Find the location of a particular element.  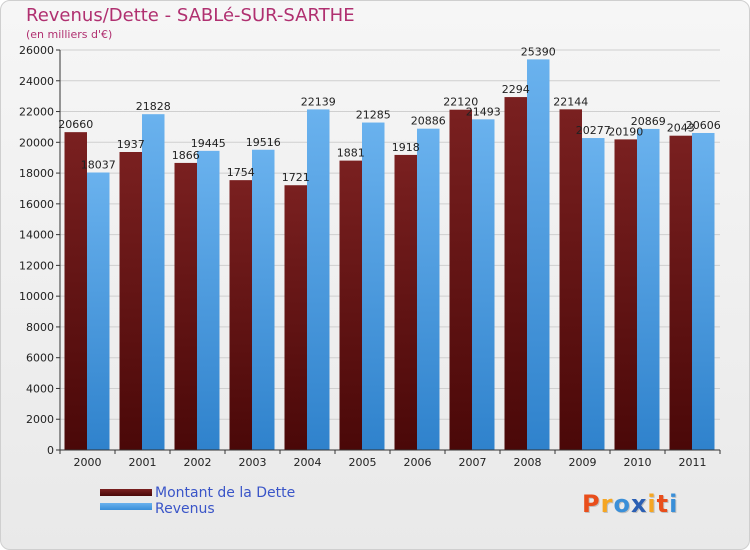

y-tick-label: 18000 is located at coordinates (36, 173).